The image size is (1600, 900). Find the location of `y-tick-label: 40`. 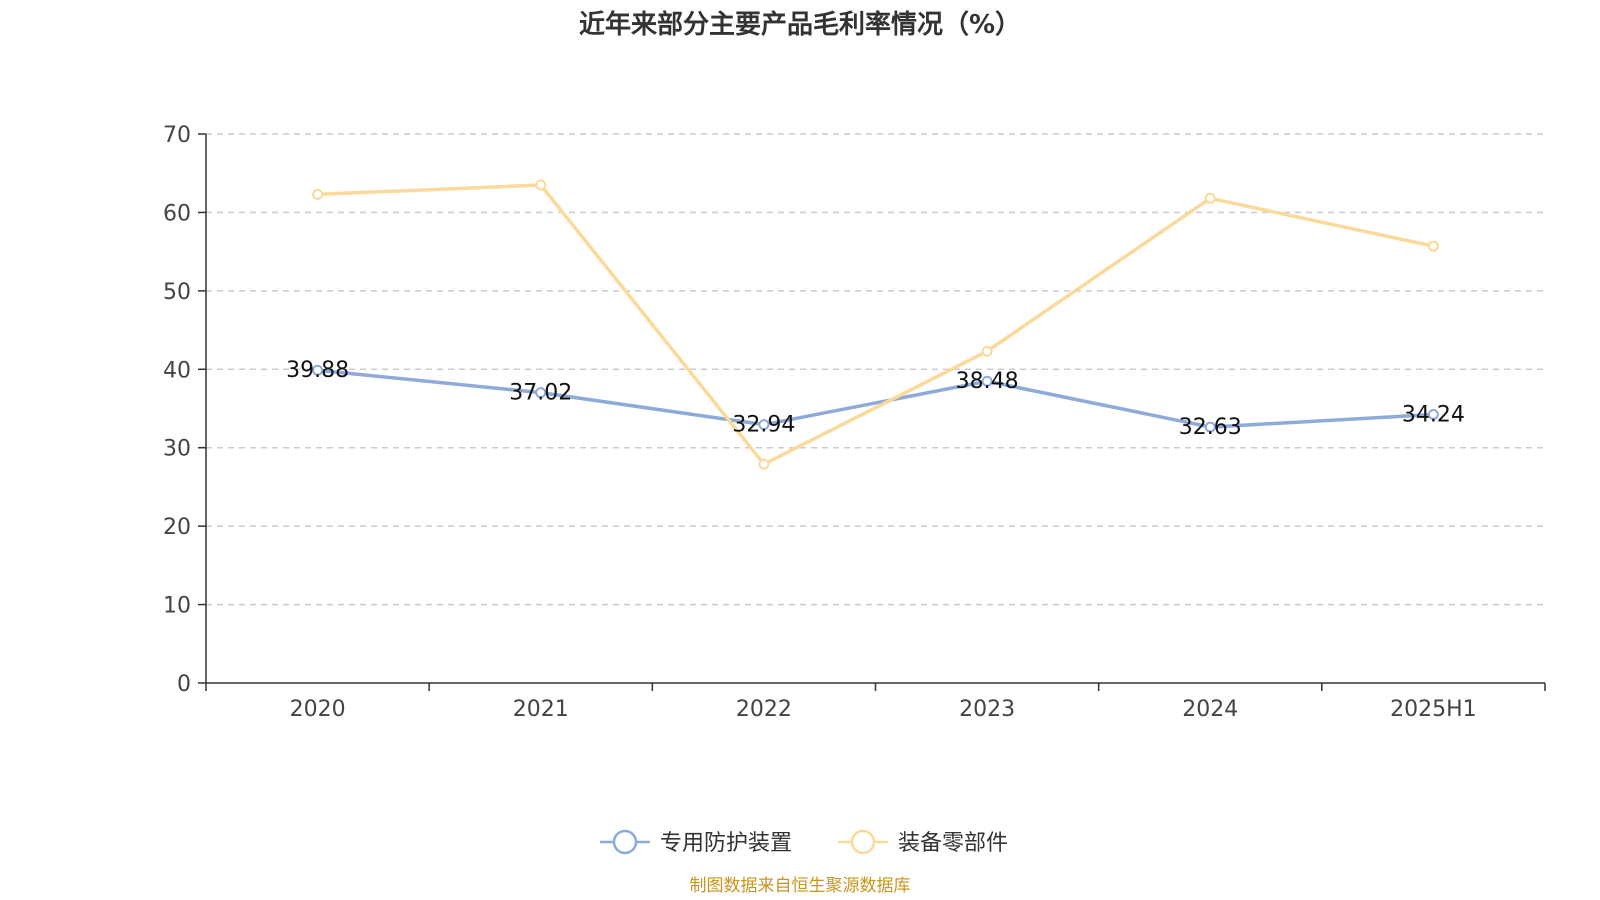

y-tick-label: 40 is located at coordinates (177, 370).